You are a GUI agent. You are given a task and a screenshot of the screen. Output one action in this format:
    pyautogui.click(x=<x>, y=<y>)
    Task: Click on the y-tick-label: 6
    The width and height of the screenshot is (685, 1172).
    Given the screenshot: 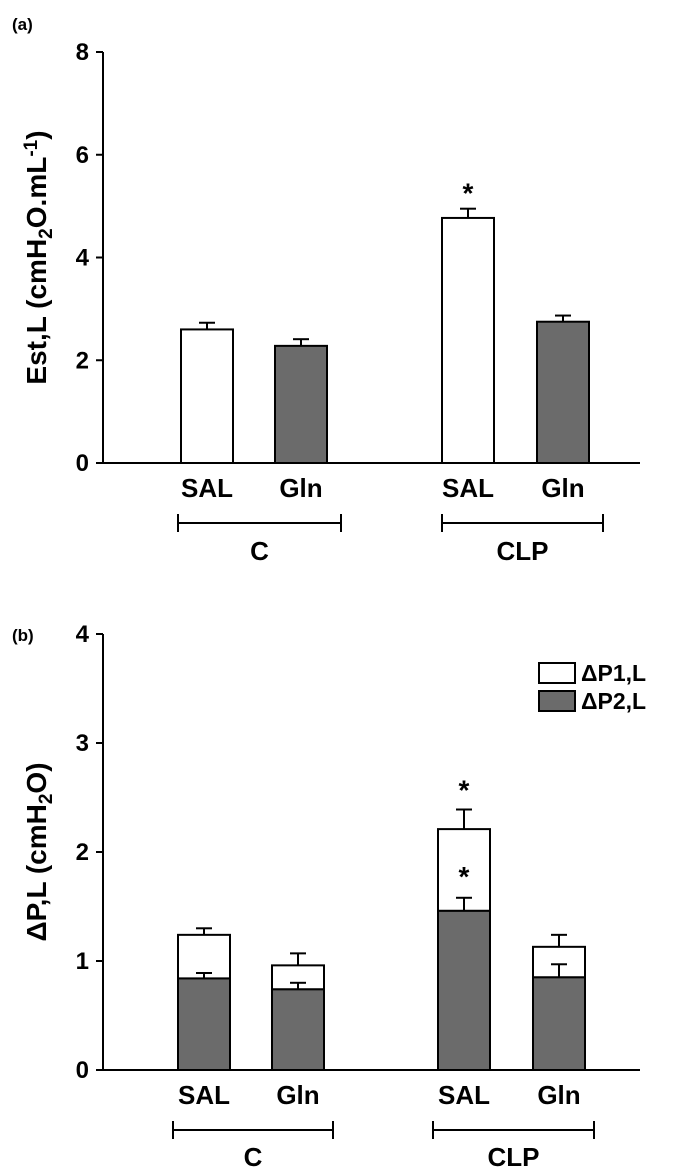 What is the action you would take?
    pyautogui.click(x=82, y=155)
    